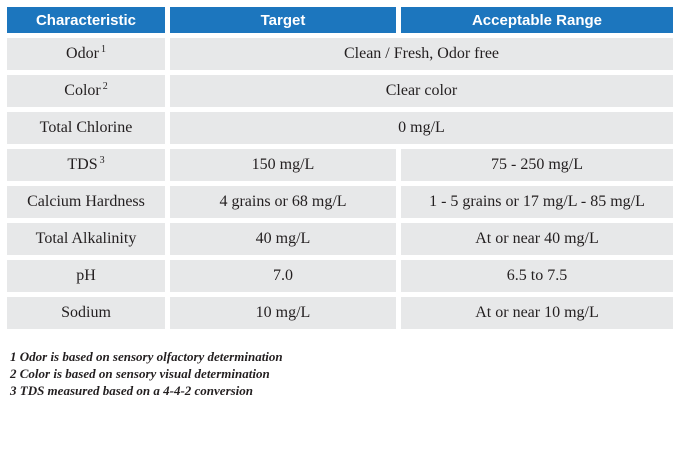 Image resolution: width=676 pixels, height=476 pixels. What do you see at coordinates (421, 91) in the screenshot?
I see `row-merged-value: Clear color` at bounding box center [421, 91].